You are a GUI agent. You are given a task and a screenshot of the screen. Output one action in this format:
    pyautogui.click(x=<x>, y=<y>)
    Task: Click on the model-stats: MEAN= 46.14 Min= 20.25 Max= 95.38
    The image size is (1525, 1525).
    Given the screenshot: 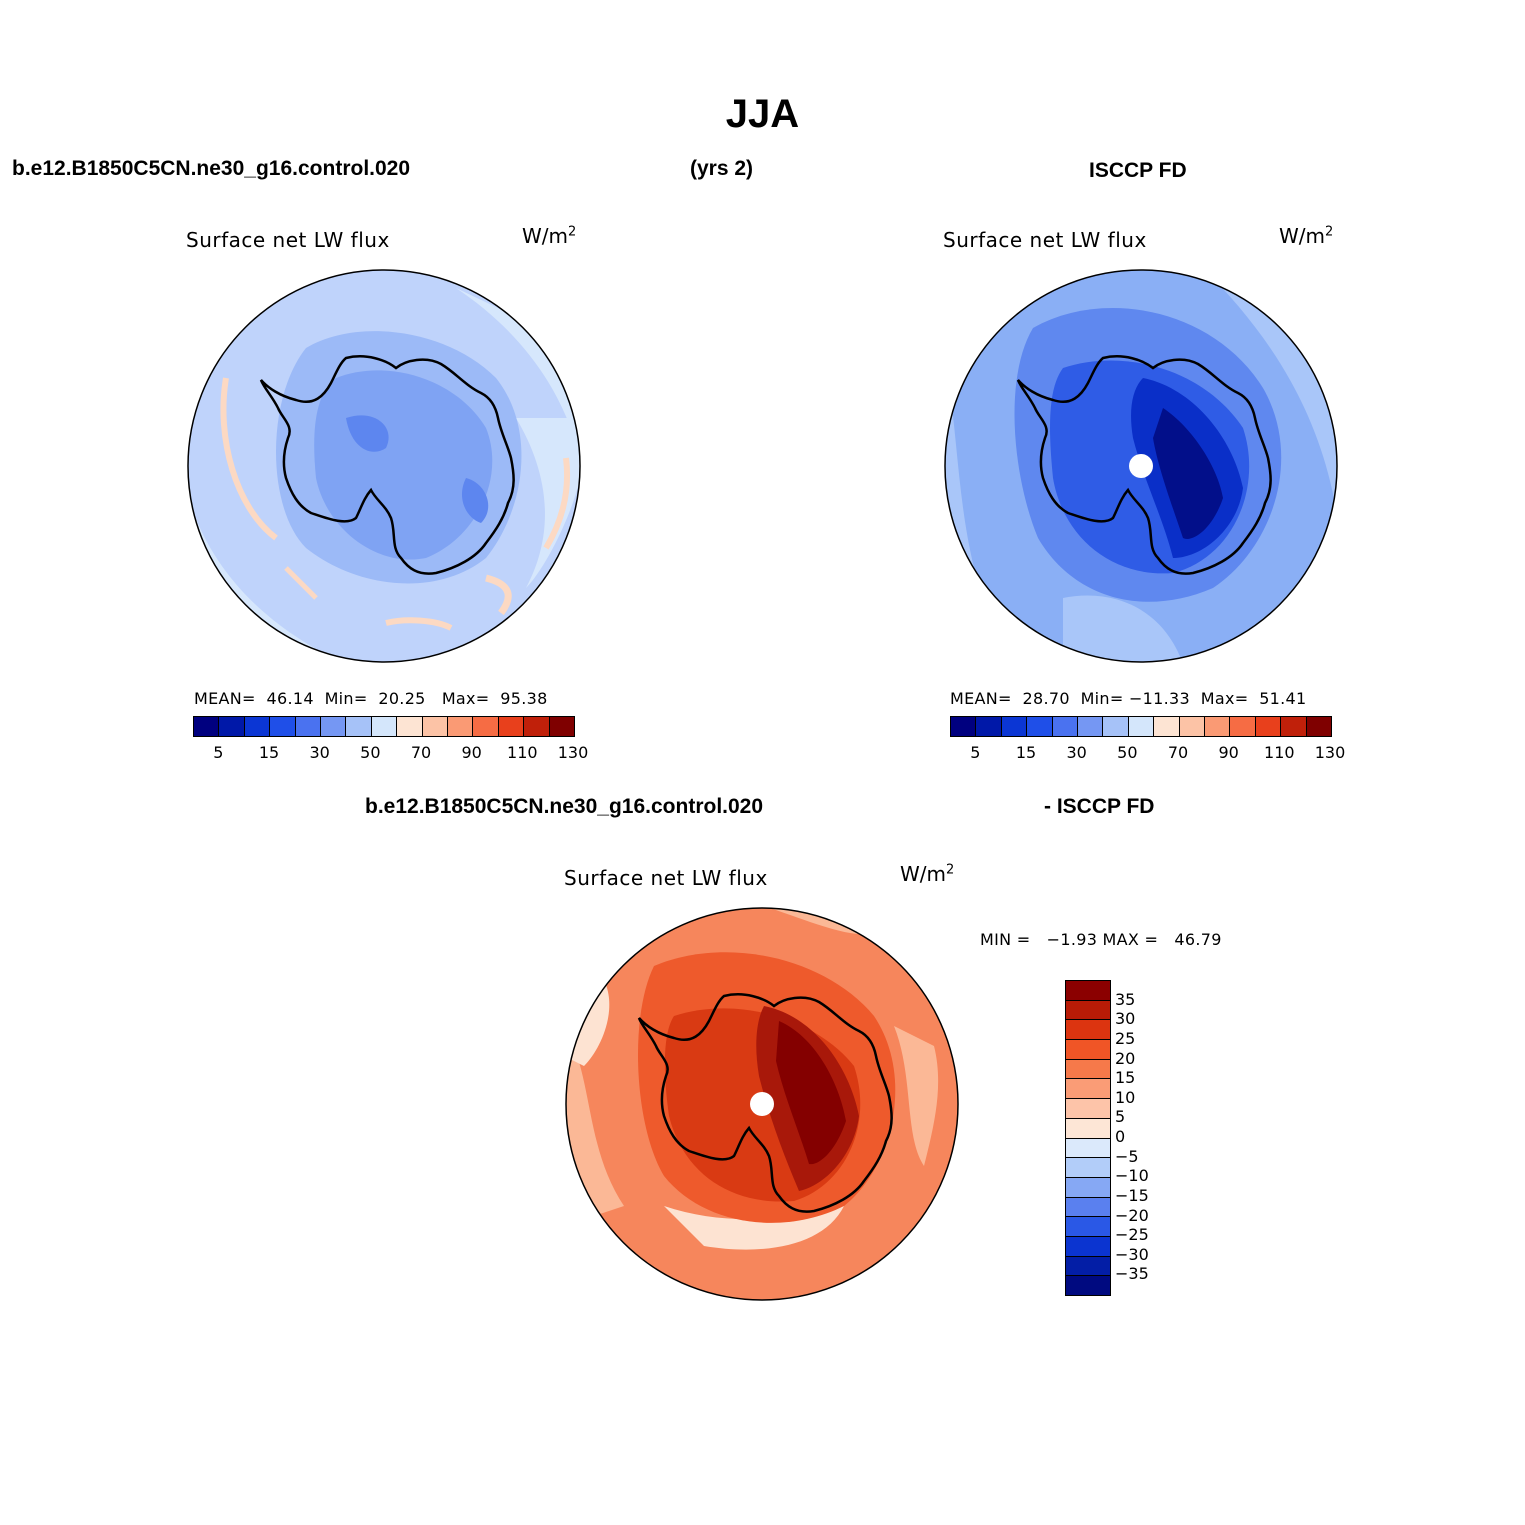 What is the action you would take?
    pyautogui.click(x=371, y=698)
    